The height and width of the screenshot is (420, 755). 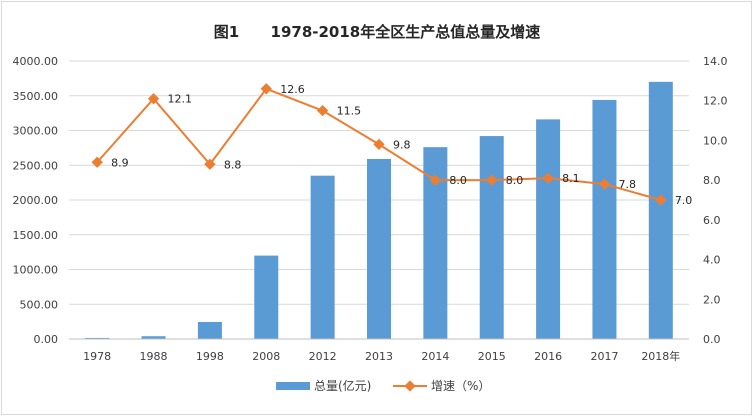 I want to click on line-data-label: 8.1, so click(x=571, y=178).